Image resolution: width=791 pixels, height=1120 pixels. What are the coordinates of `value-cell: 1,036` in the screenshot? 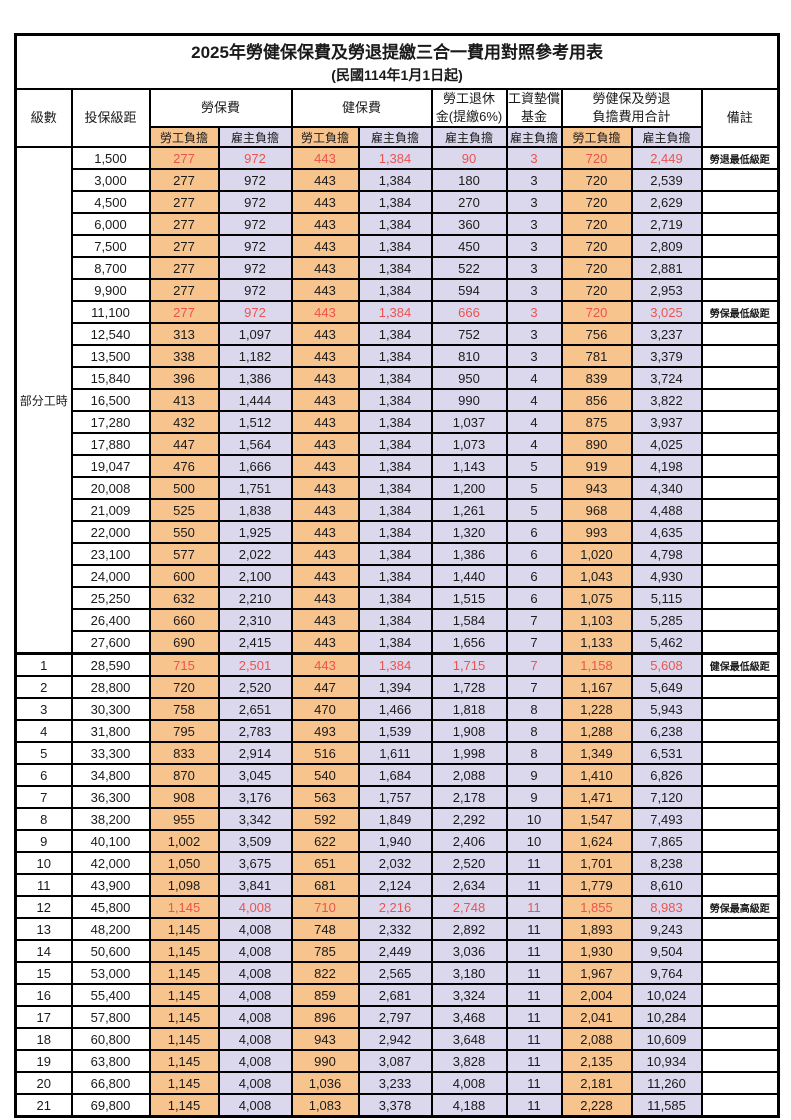 It's located at (325, 1083).